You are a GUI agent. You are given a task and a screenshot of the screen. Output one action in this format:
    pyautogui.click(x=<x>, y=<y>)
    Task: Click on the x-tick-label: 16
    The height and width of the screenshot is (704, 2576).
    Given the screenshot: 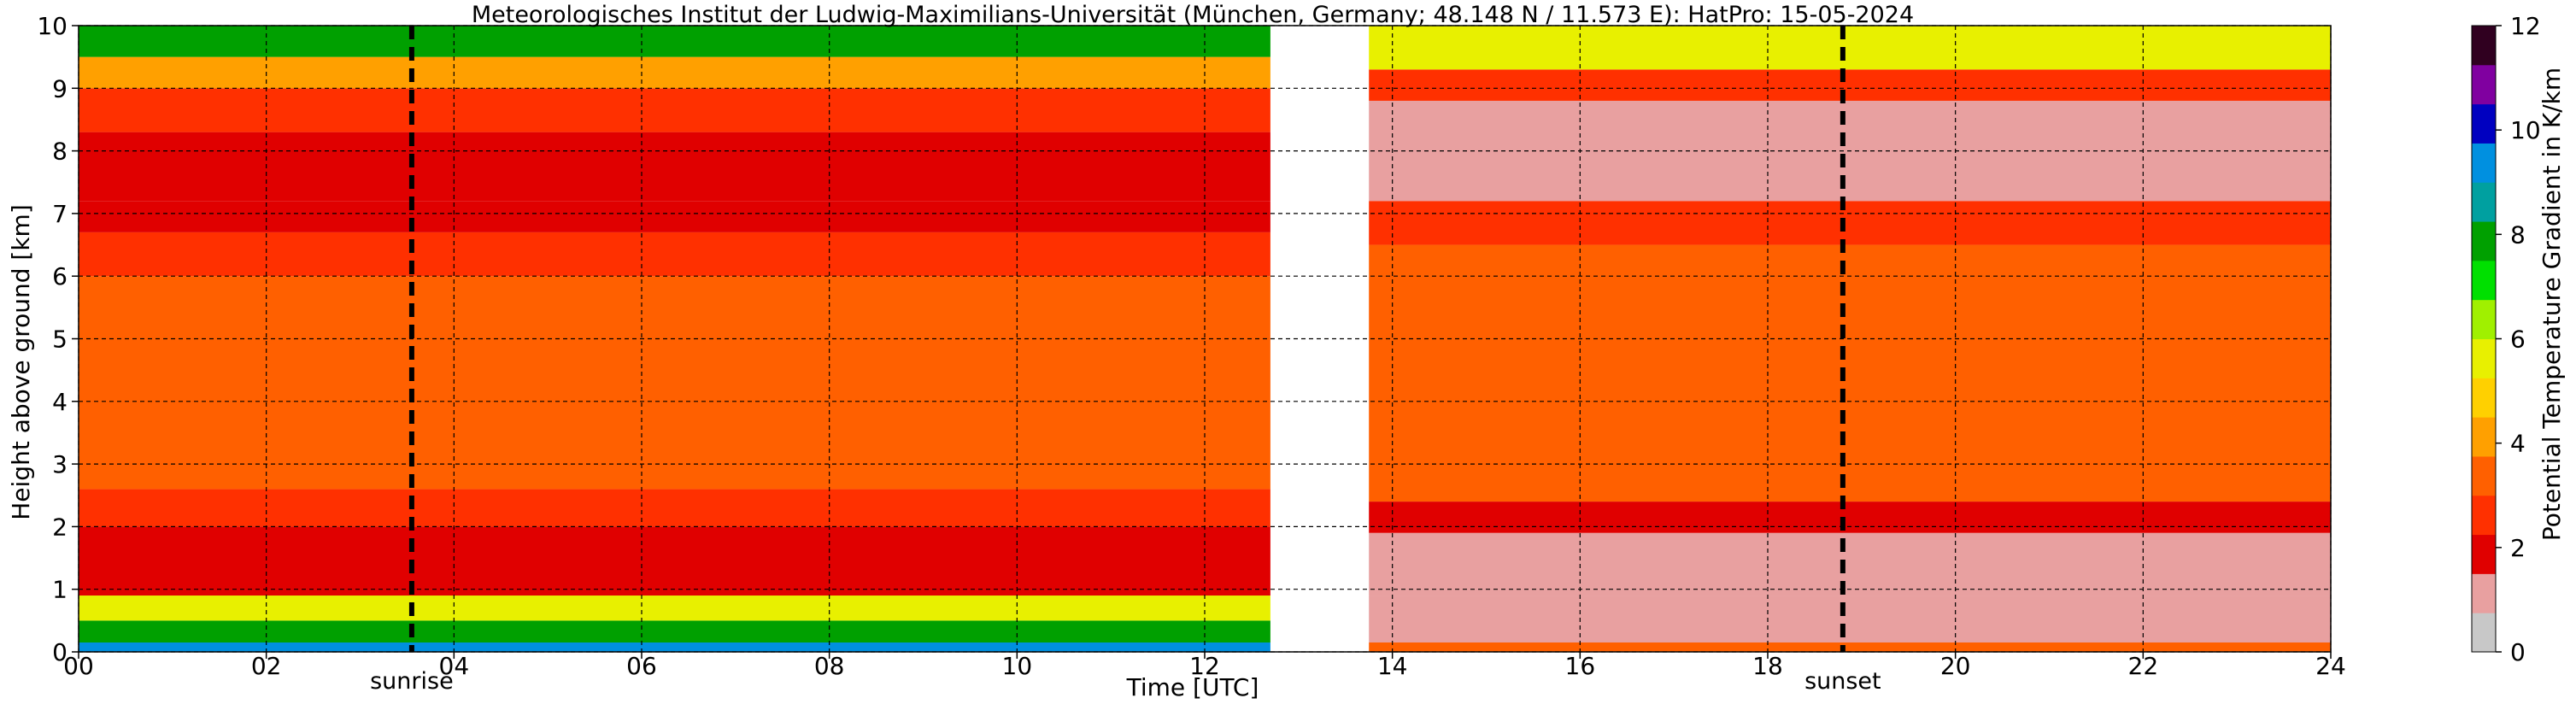 What is the action you would take?
    pyautogui.click(x=1580, y=666)
    